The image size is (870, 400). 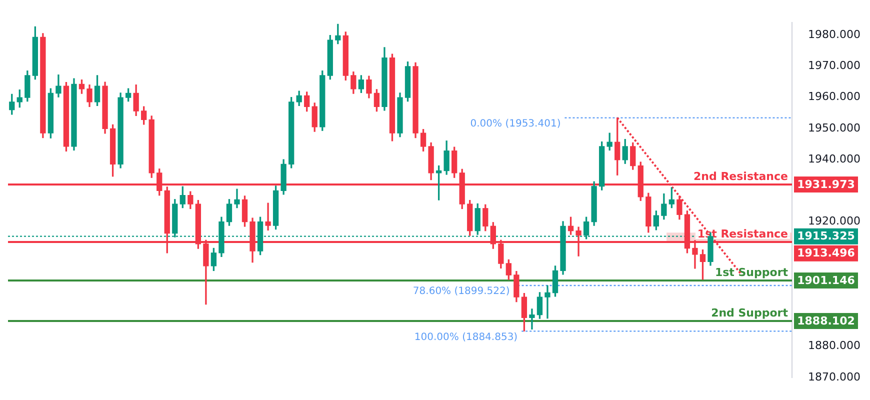 I want to click on ref-line-label: 0.00% (1953.401), so click(x=515, y=124).